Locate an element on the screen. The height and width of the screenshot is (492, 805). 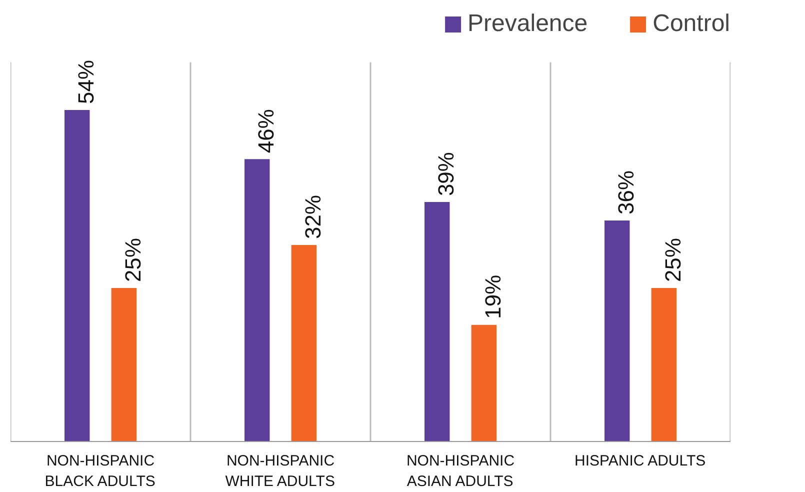
data-label: 32% is located at coordinates (313, 217).